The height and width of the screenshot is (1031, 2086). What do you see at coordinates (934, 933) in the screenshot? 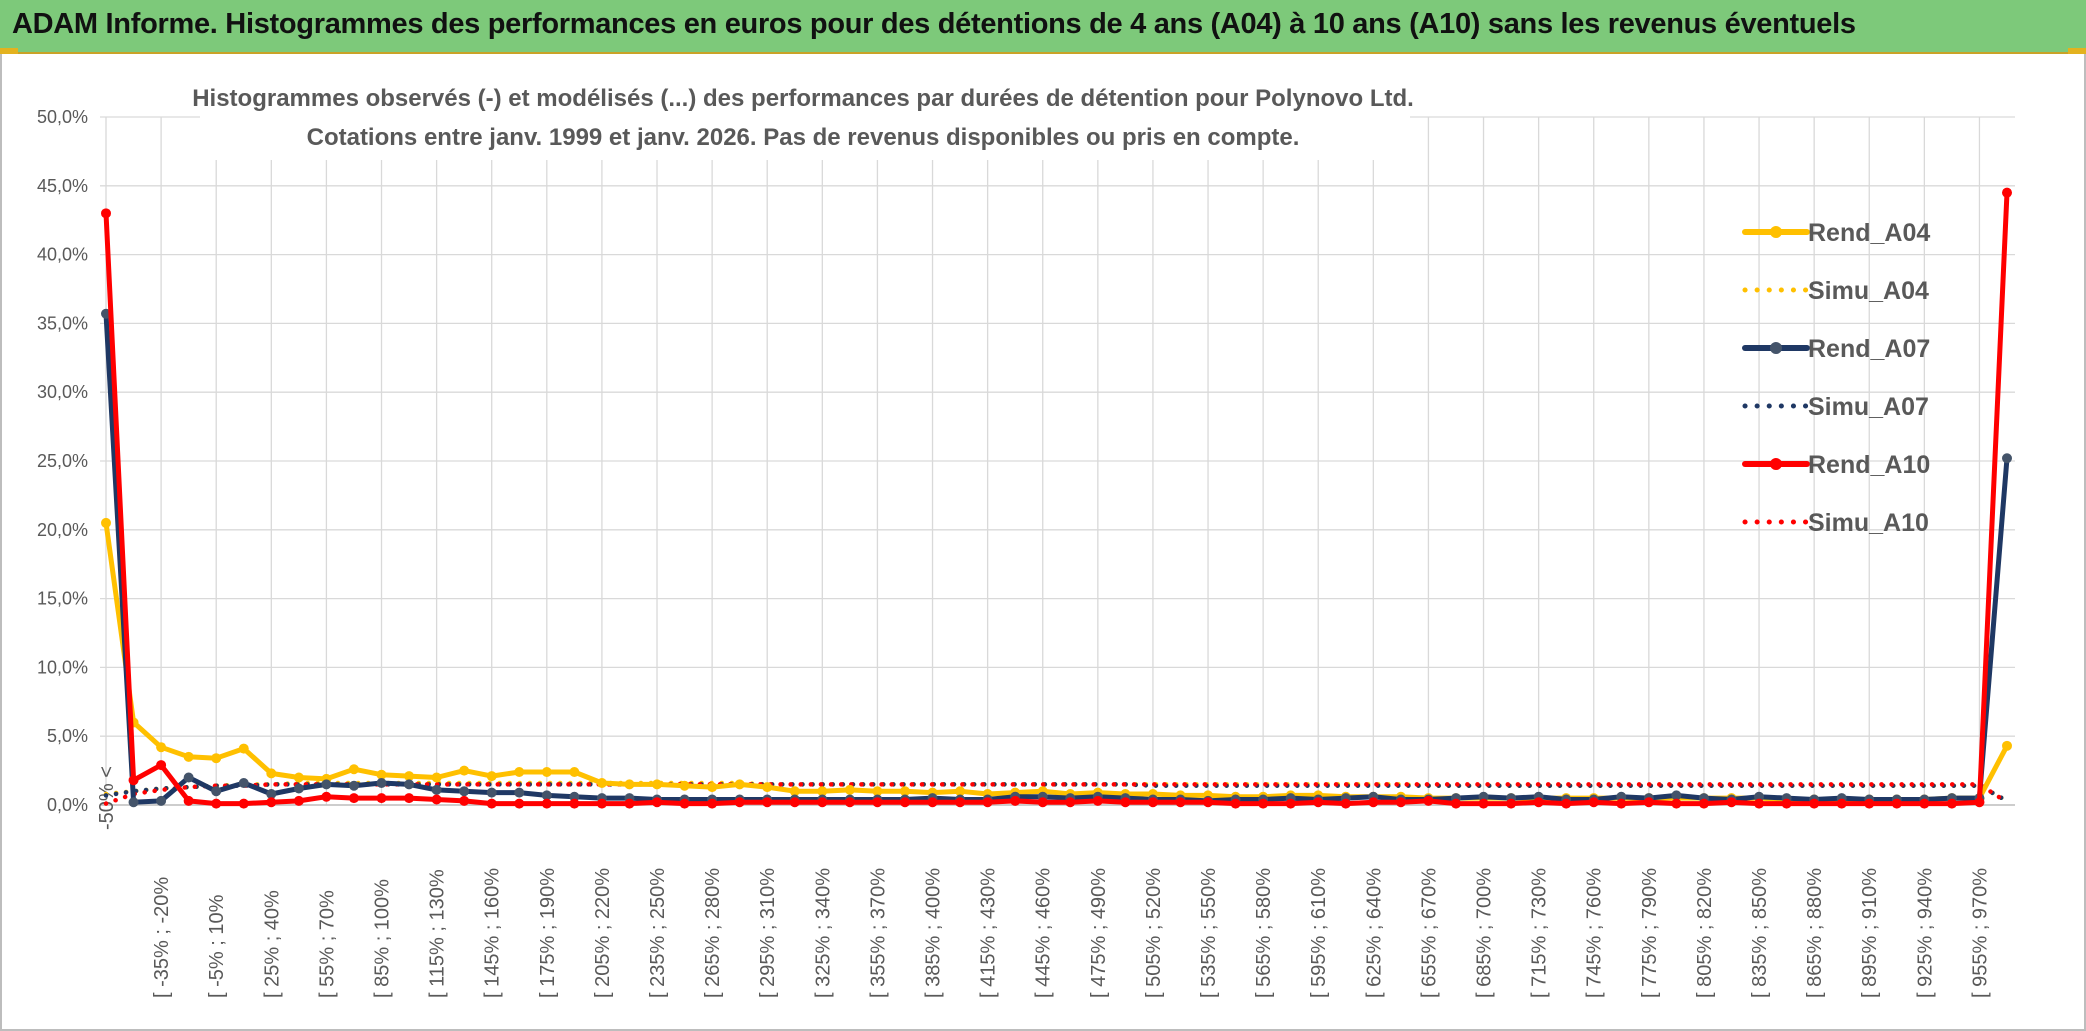
I see `x-tick-label: [ 385% ; 400%` at bounding box center [934, 933].